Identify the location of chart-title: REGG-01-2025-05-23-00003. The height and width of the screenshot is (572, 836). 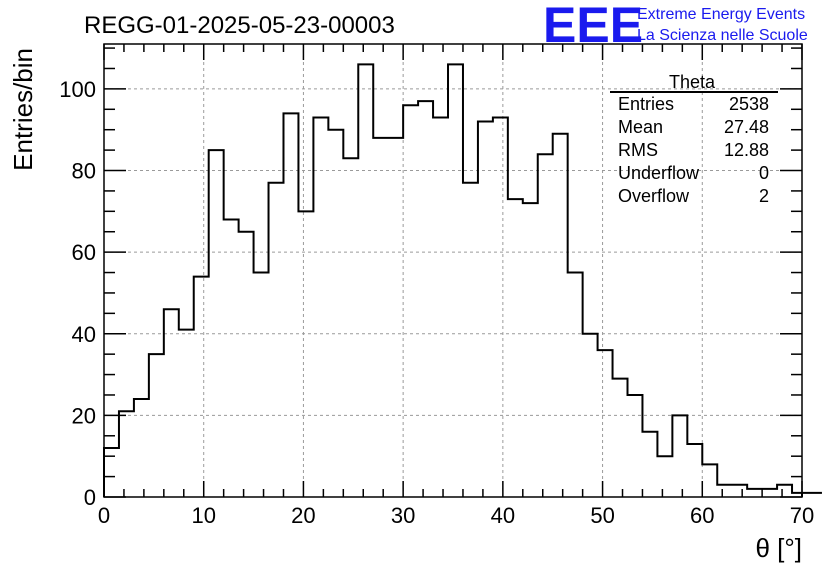
(239, 25).